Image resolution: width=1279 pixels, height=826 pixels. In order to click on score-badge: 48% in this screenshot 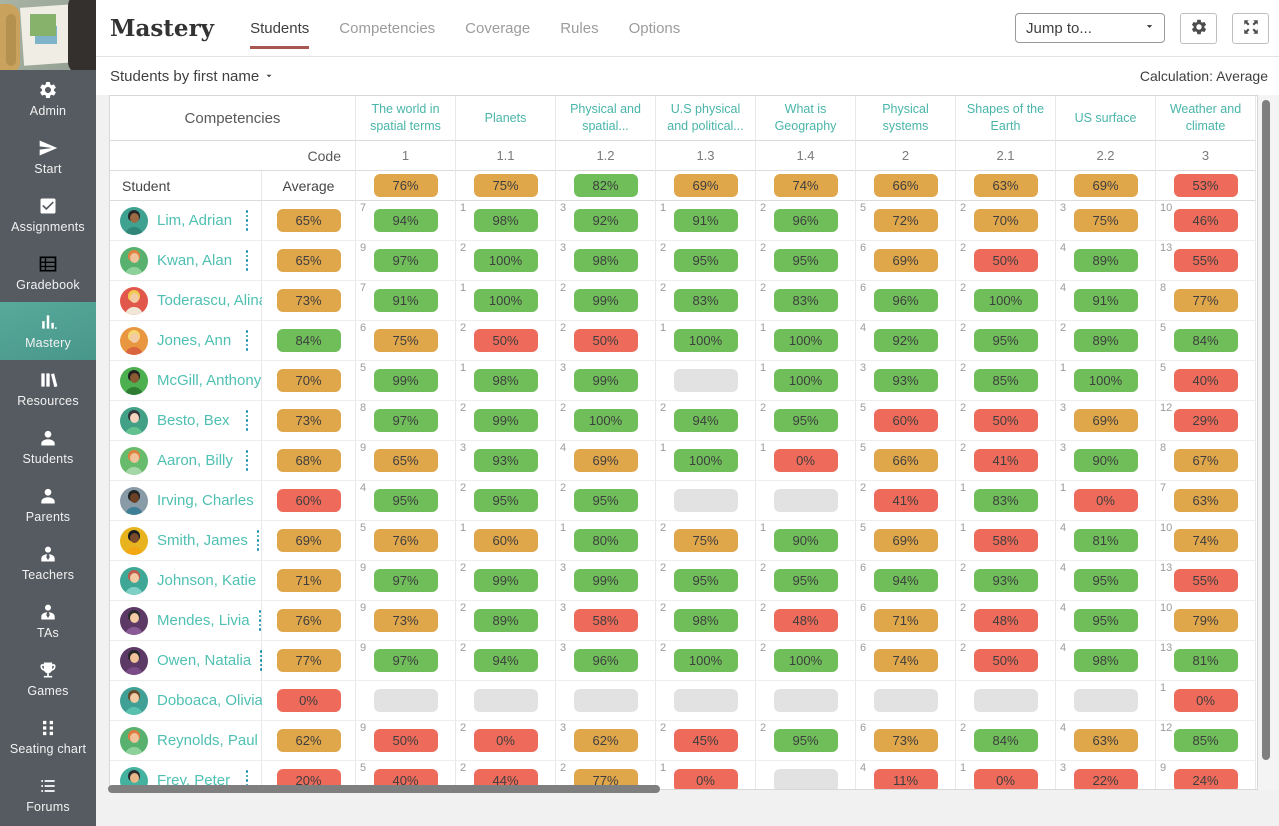, I will do `click(1005, 620)`.